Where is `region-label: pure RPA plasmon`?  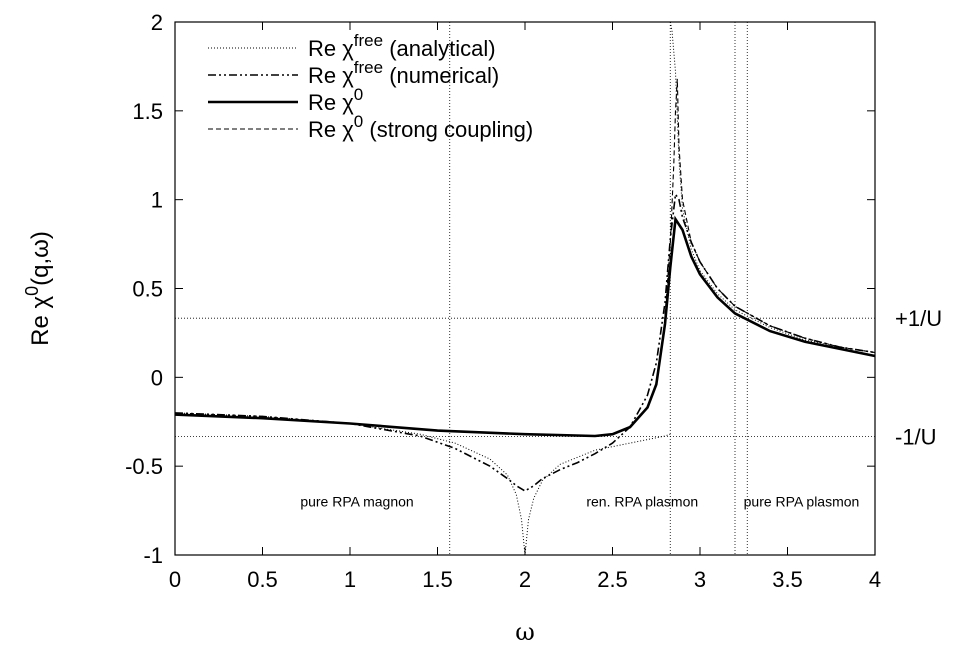
region-label: pure RPA plasmon is located at coordinates (802, 502).